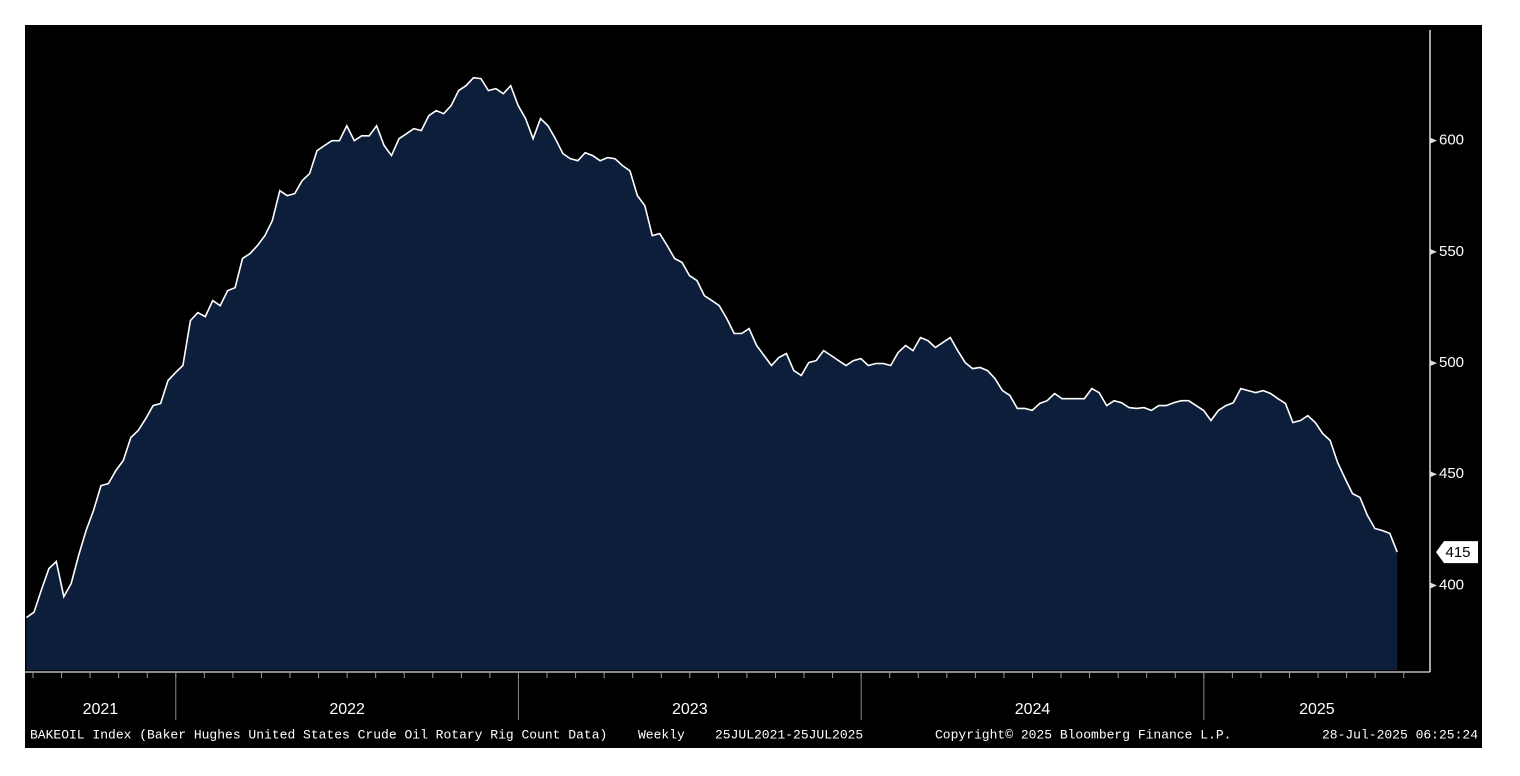 This screenshot has height=776, width=1520. What do you see at coordinates (690, 709) in the screenshot?
I see `x-tick-label: 2023` at bounding box center [690, 709].